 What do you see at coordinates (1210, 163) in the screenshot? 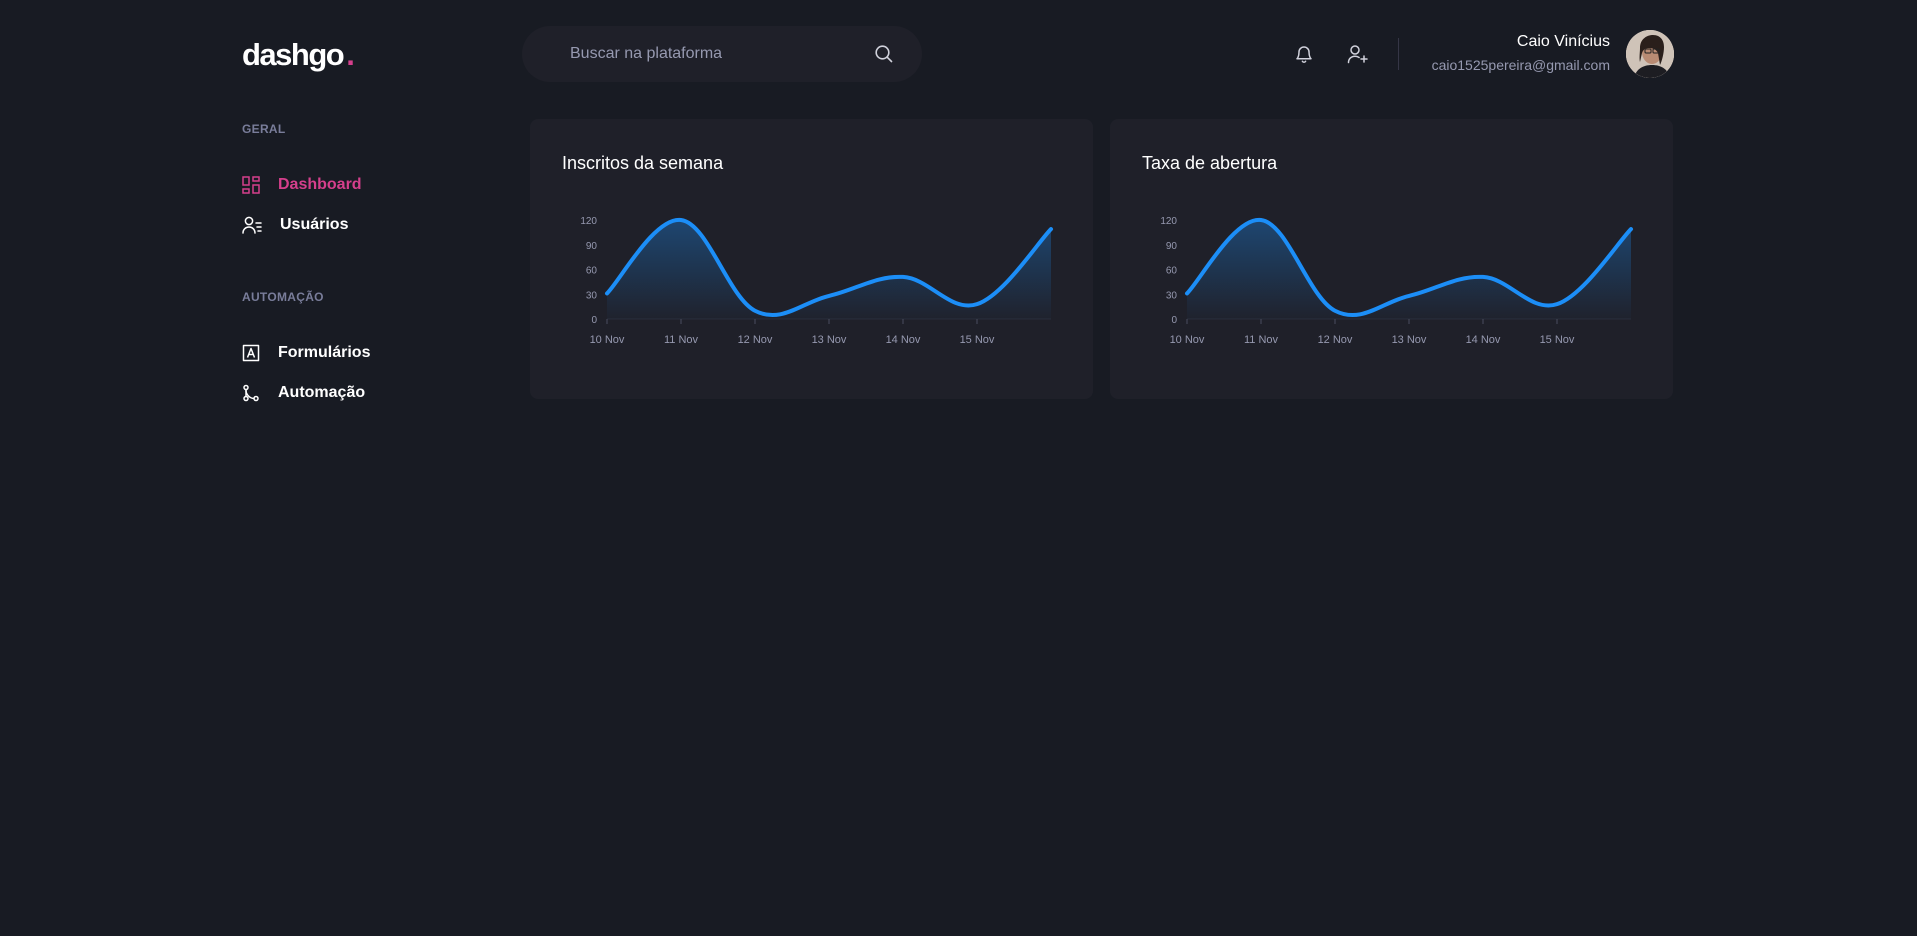
I see `chart-title: Taxa de abertura` at bounding box center [1210, 163].